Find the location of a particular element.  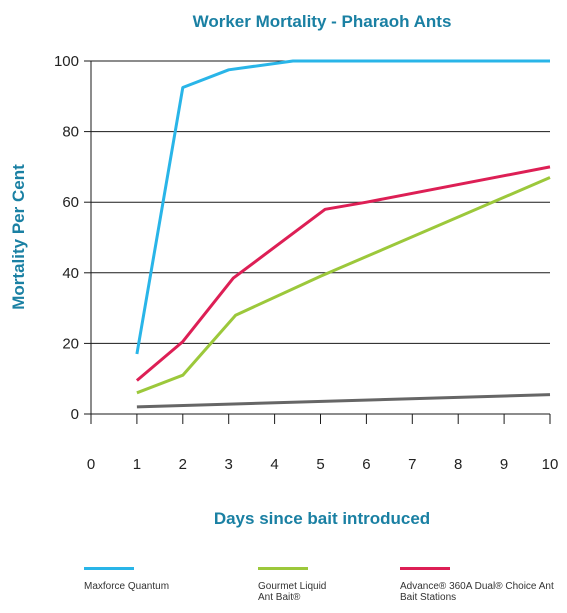

y-tick-label-60: 60 is located at coordinates (70, 202).